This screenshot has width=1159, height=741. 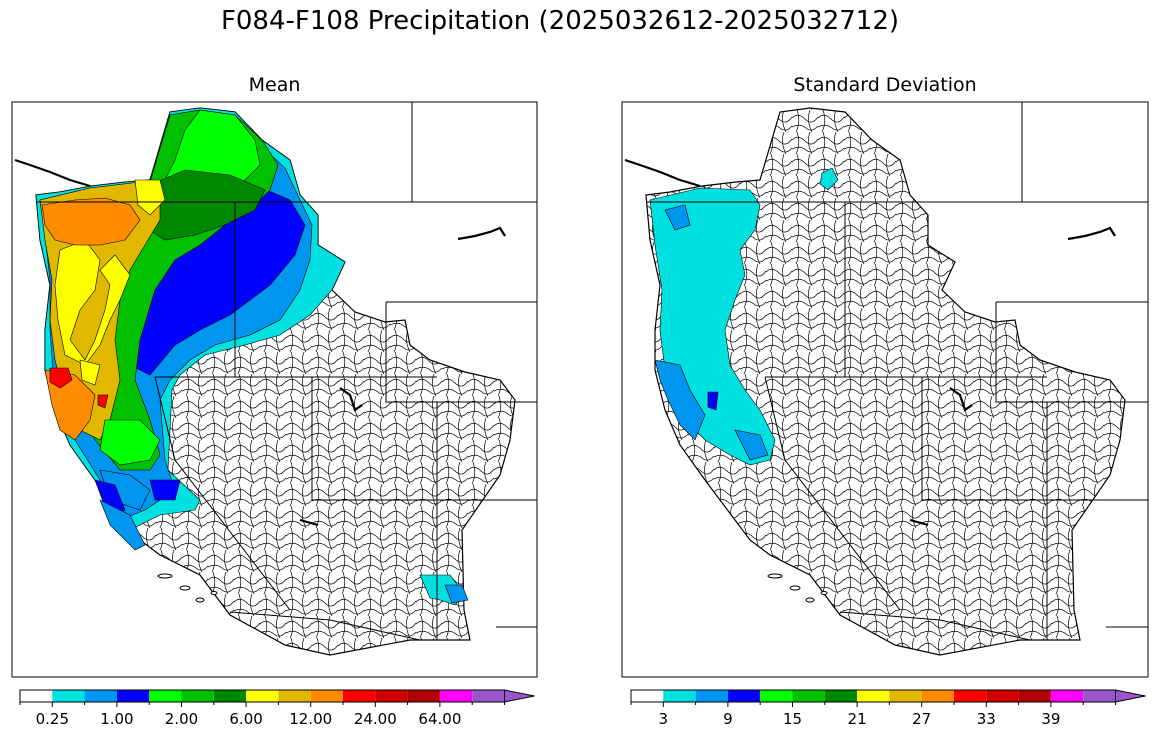 What do you see at coordinates (792, 719) in the screenshot?
I see `sd-colorbar-label: 15` at bounding box center [792, 719].